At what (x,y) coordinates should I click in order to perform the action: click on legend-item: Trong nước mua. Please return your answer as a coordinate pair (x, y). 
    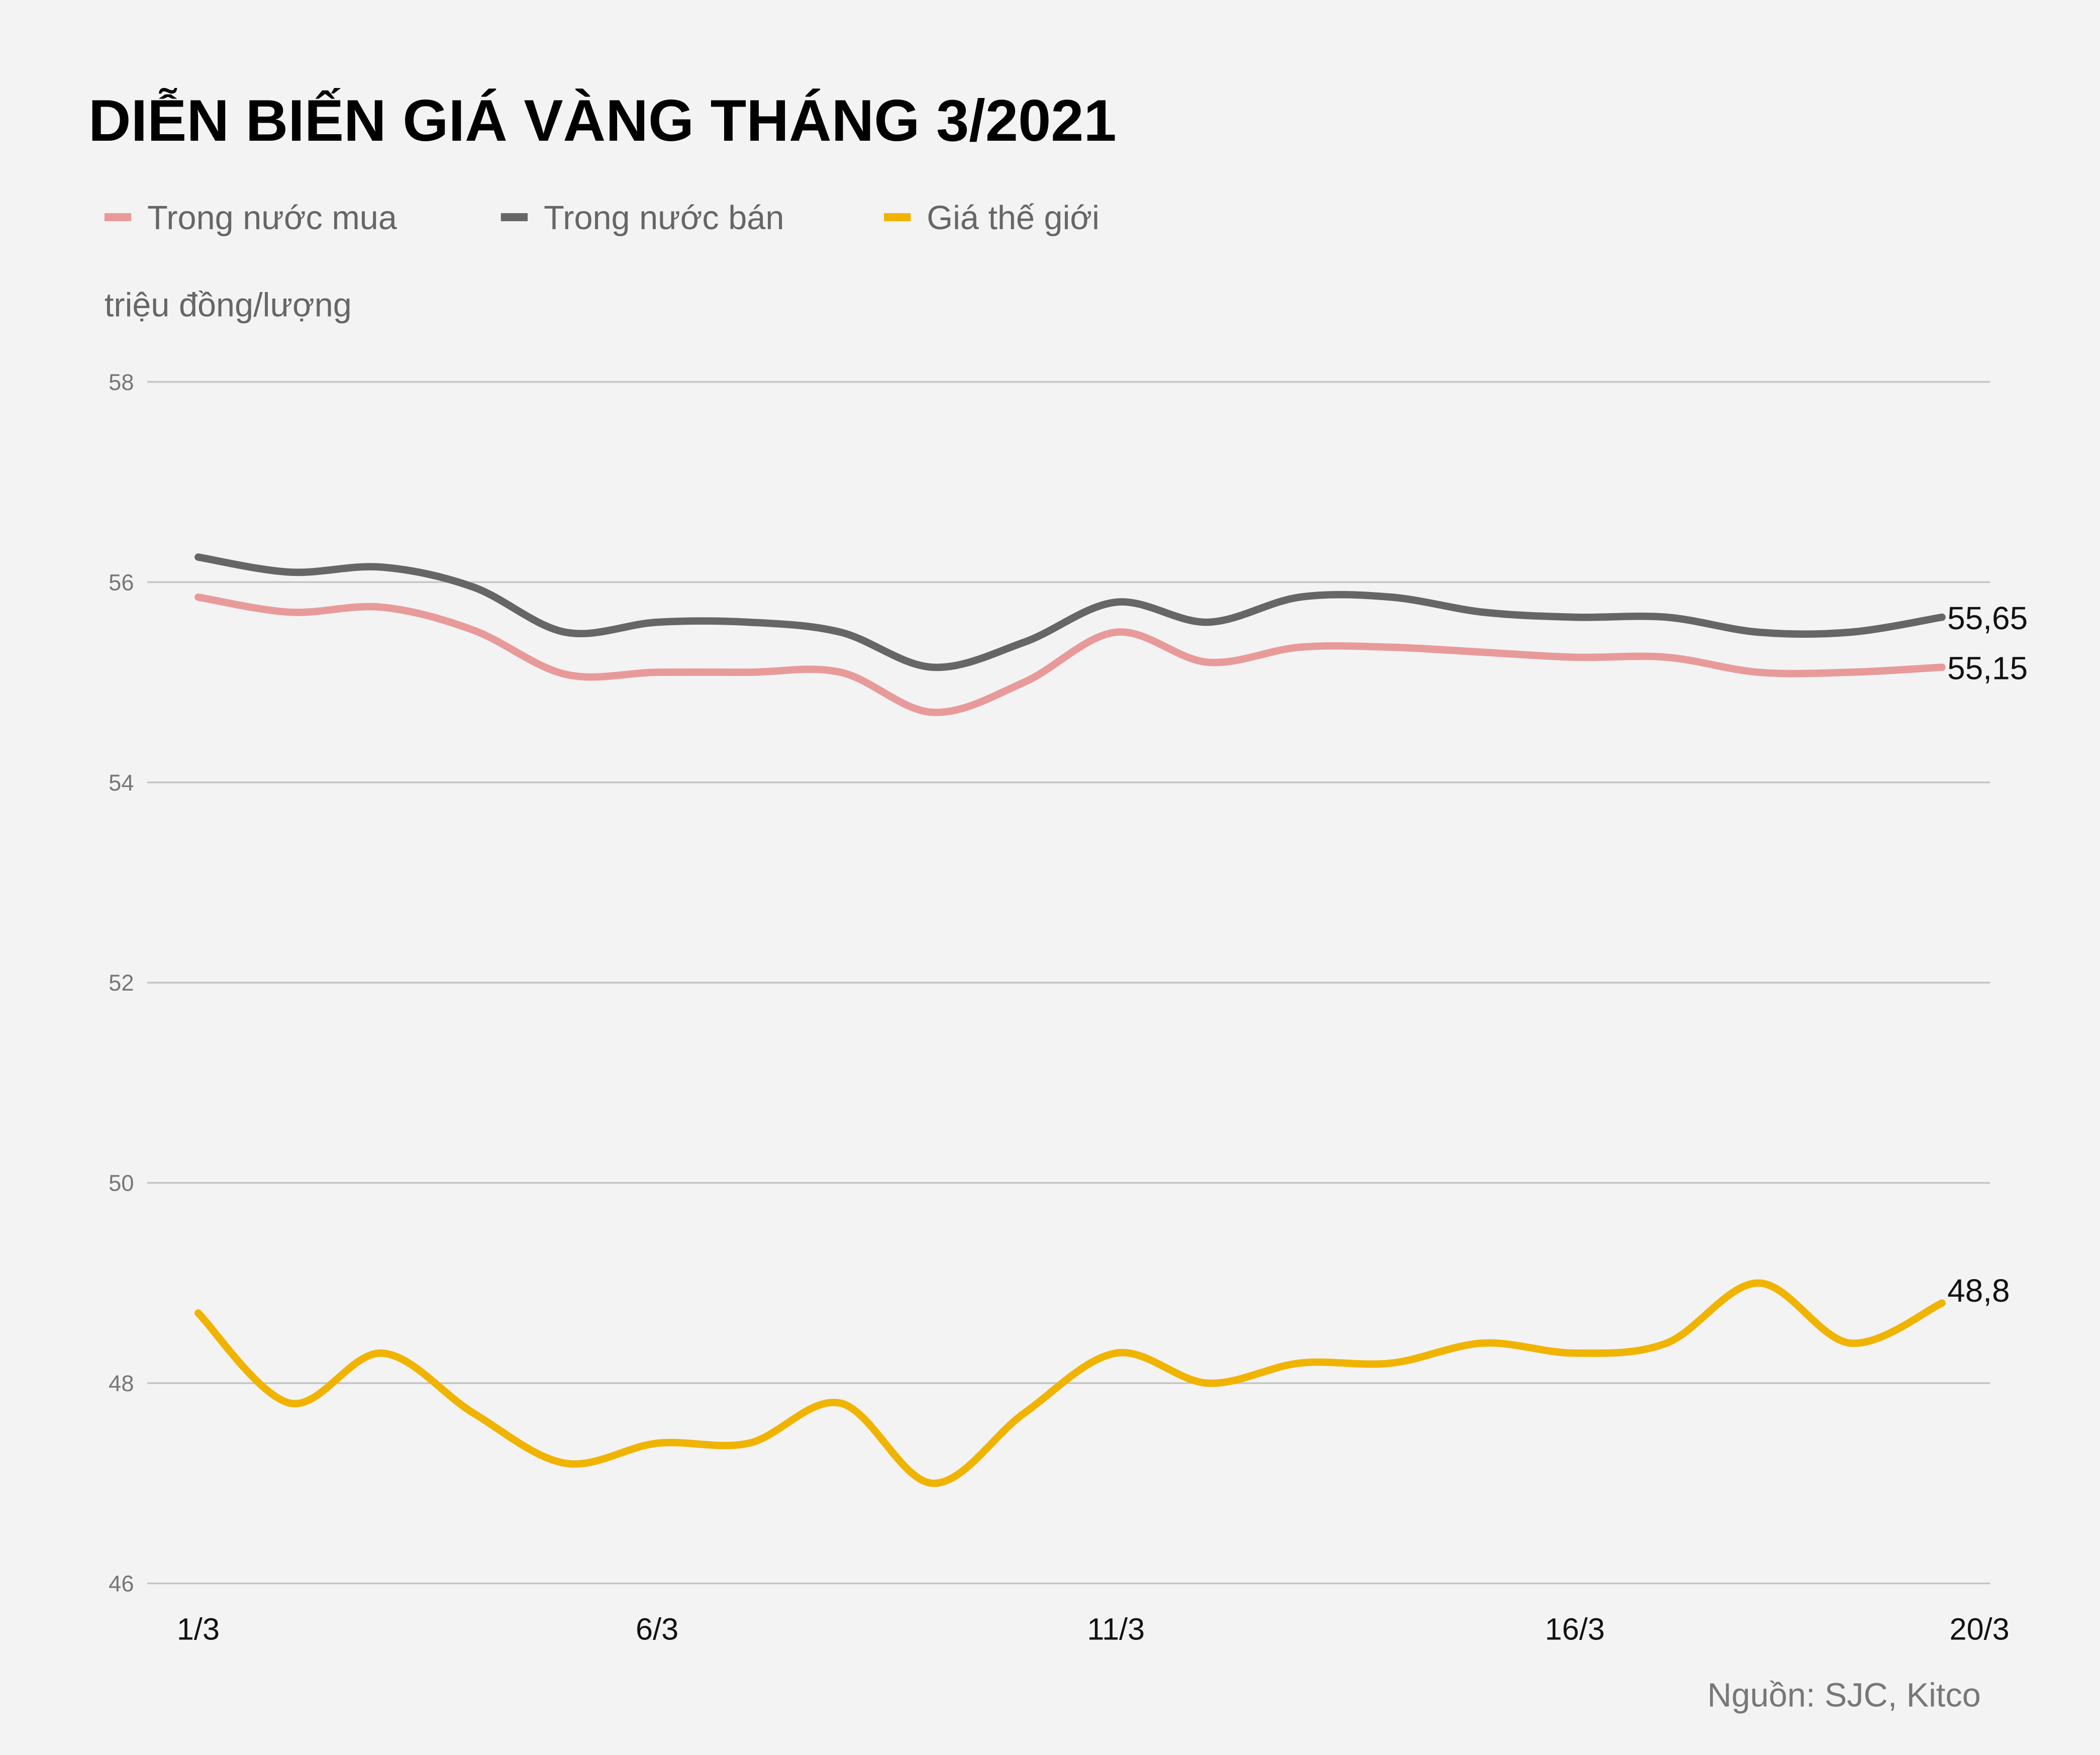
    Looking at the image, I should click on (250, 218).